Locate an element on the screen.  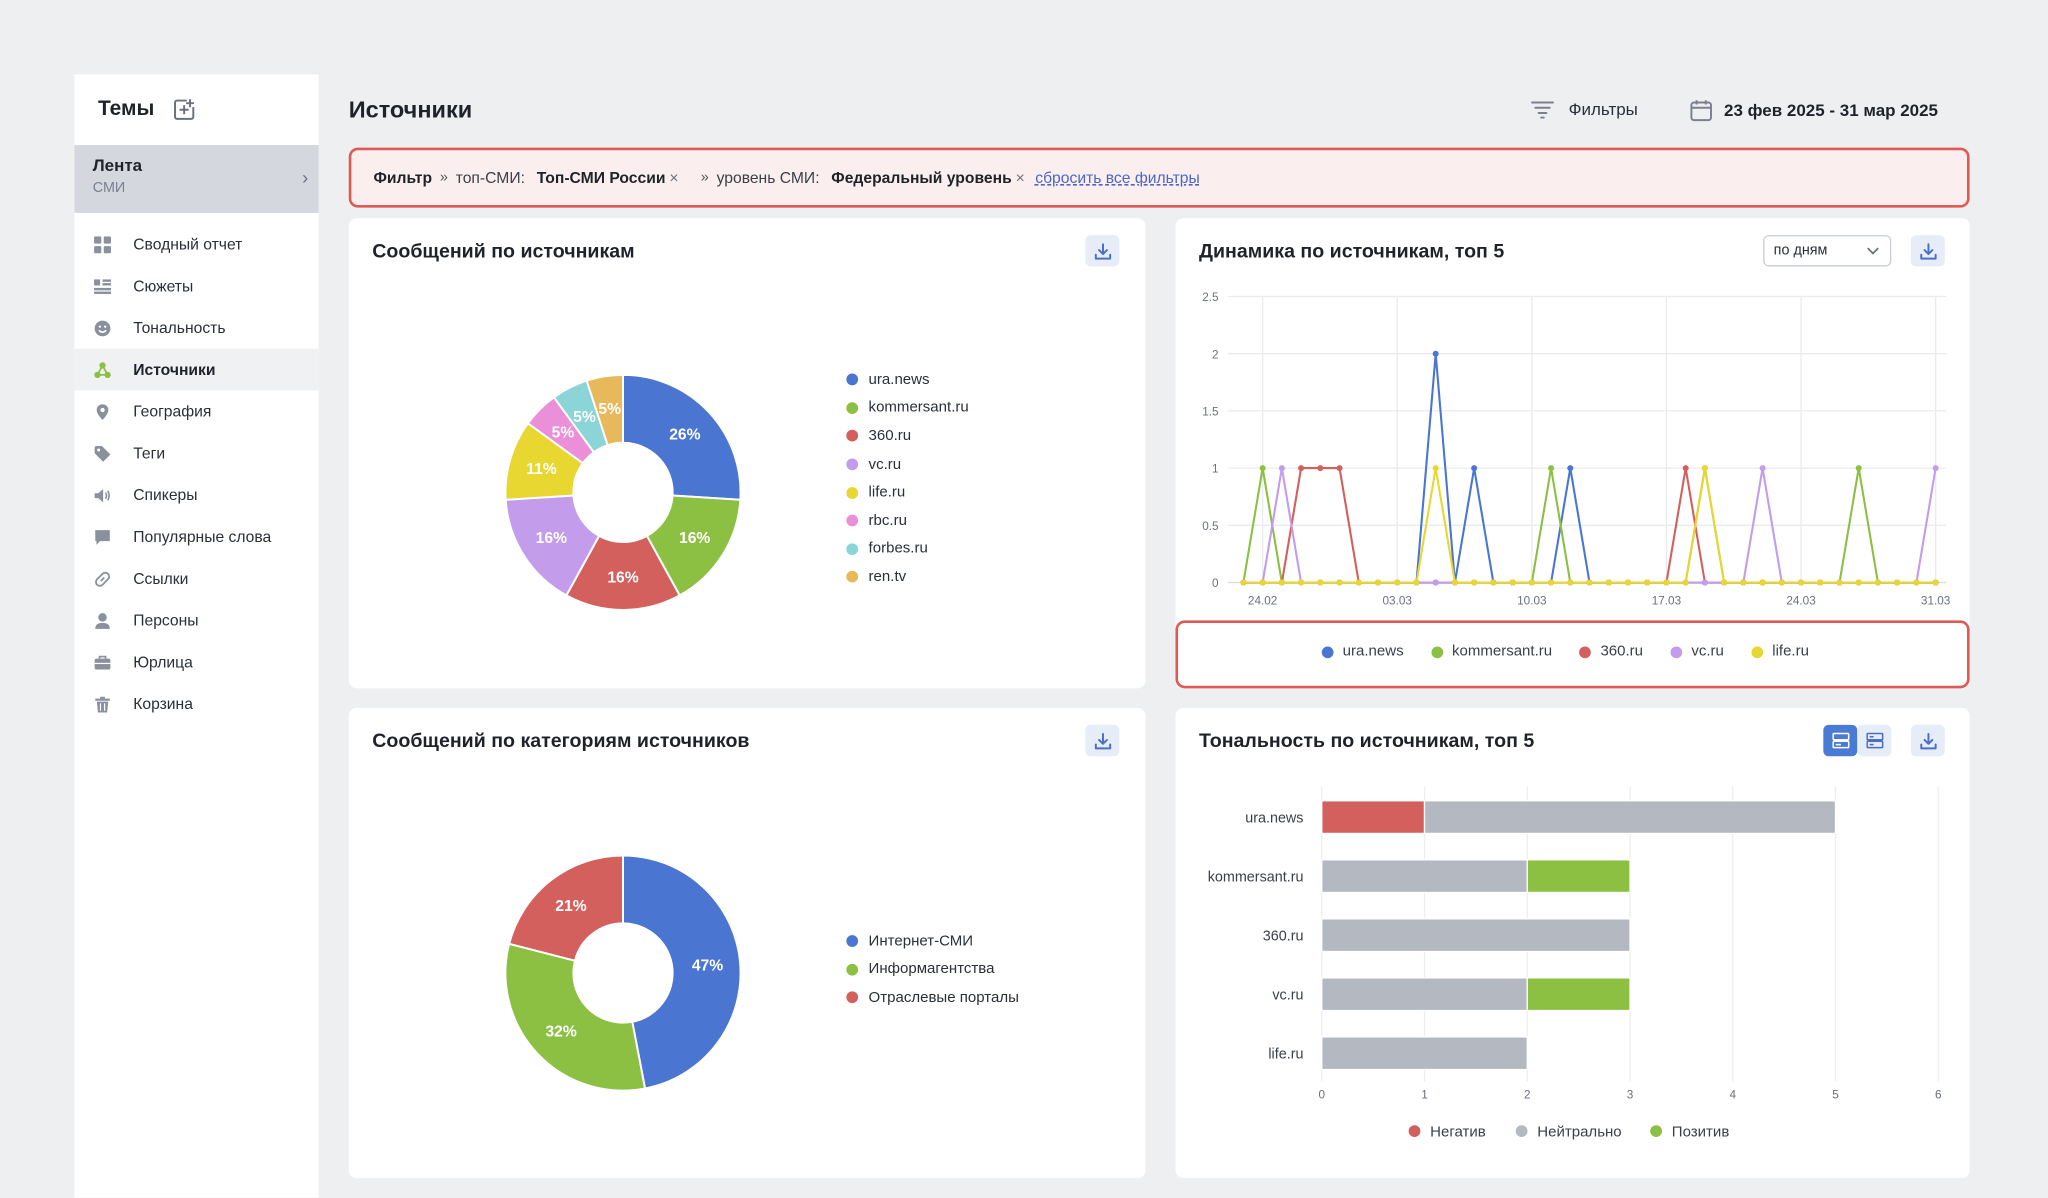
sidebar-item-summary: Сводный отчет is located at coordinates (196, 244).